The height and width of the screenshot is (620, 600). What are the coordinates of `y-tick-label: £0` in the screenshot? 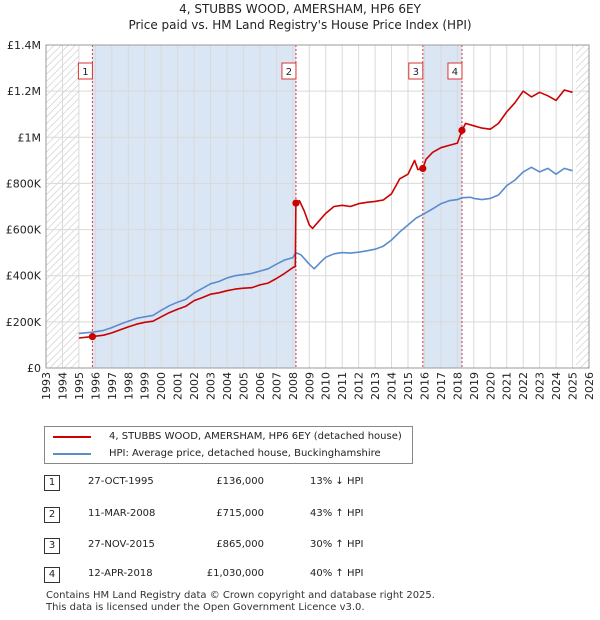 It's located at (34, 368).